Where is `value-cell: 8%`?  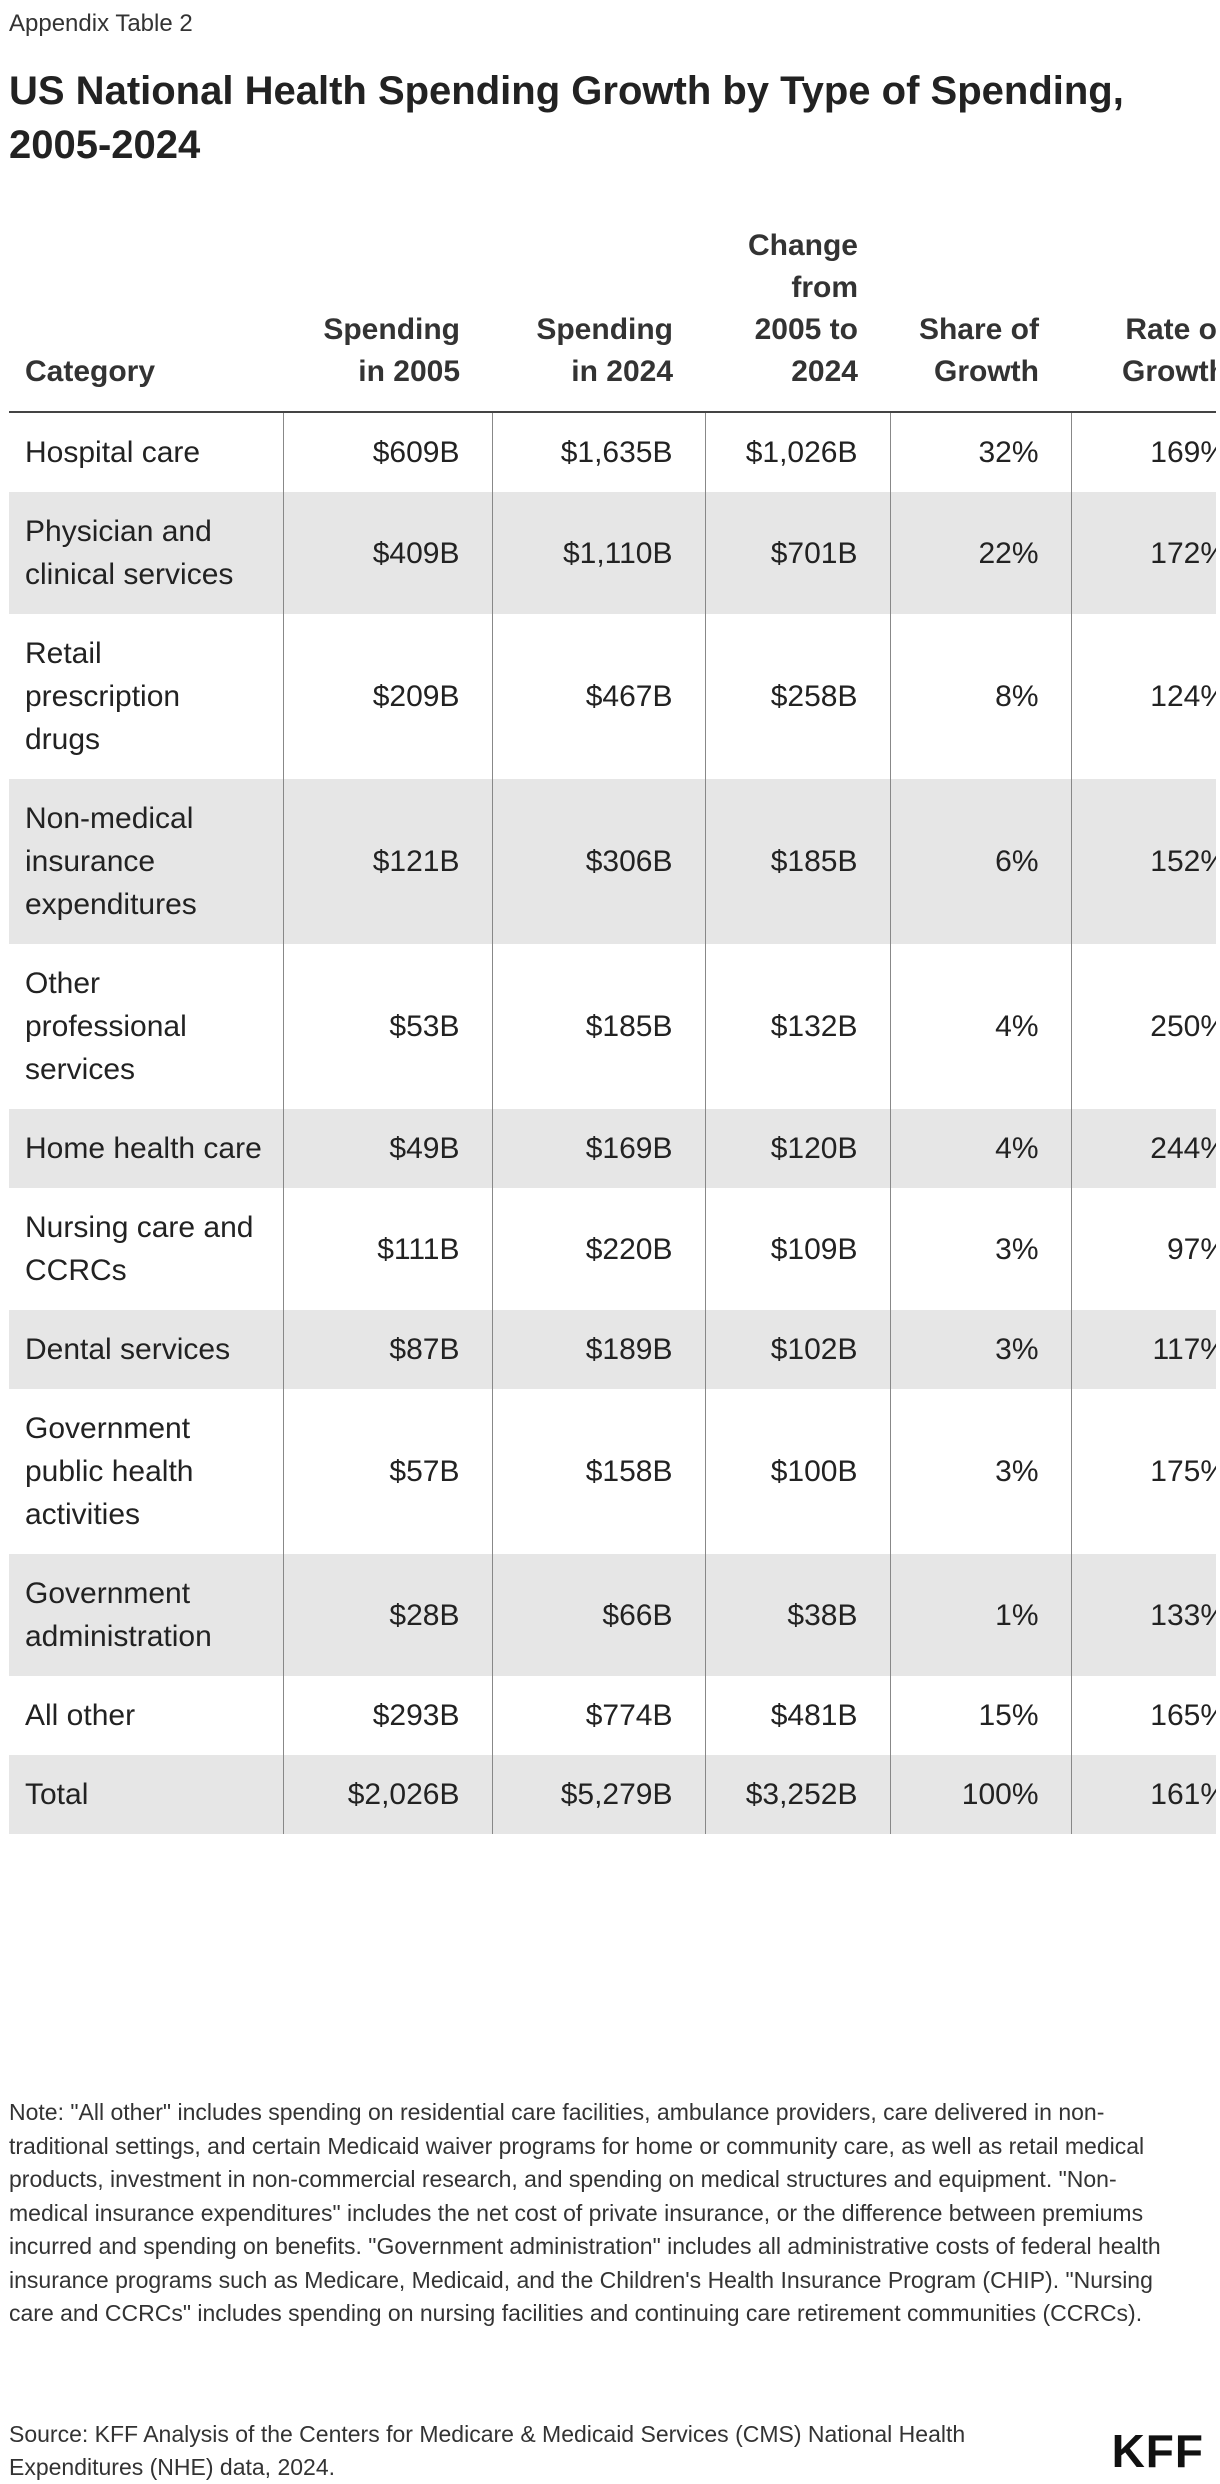 value-cell: 8% is located at coordinates (980, 696).